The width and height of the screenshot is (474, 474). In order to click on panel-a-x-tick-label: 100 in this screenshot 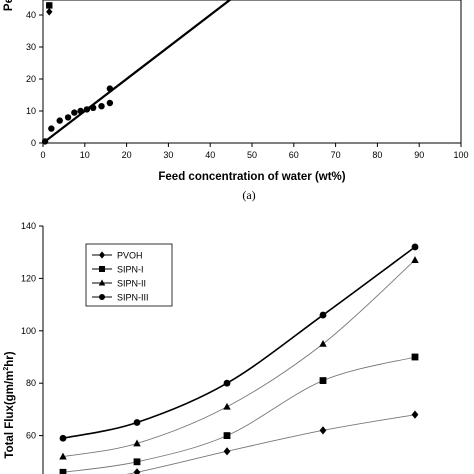, I will do `click(460, 155)`.